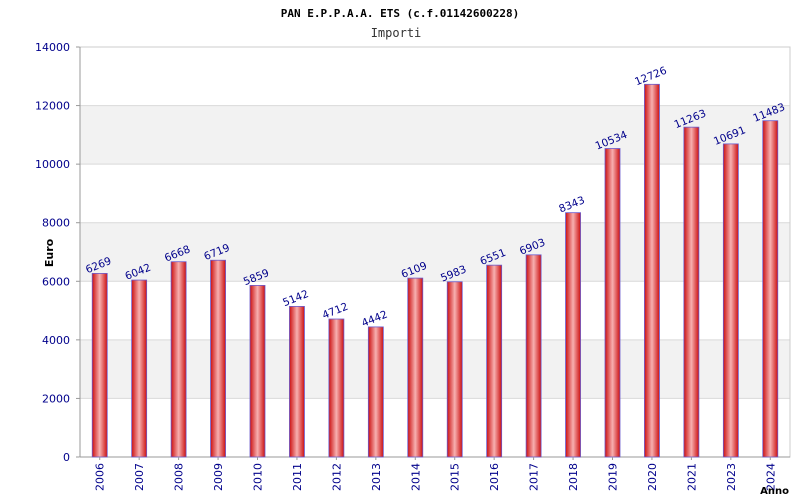  I want to click on y-tick-label: 2000, so click(56, 398).